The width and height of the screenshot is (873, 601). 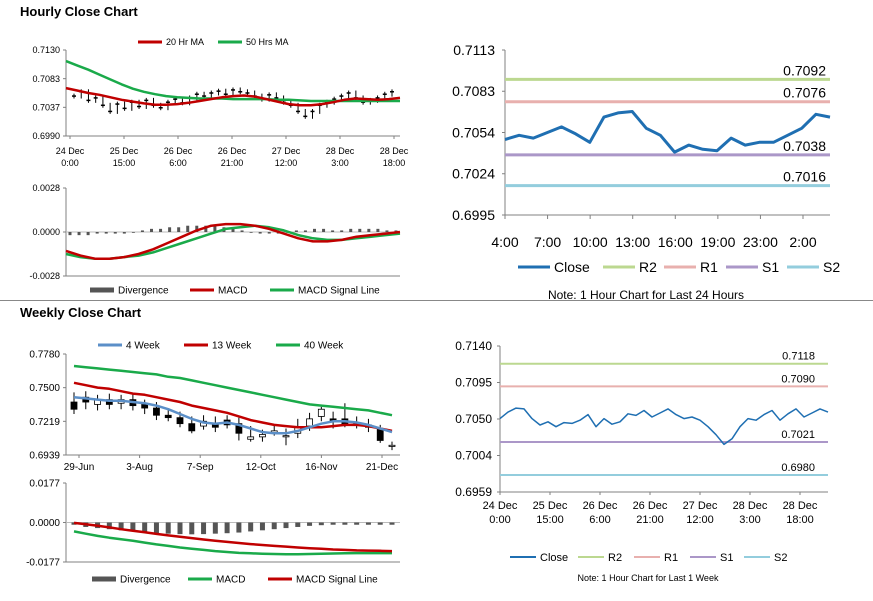 I want to click on weekly-macd-ytick-label: 0.0177, so click(x=44, y=484).